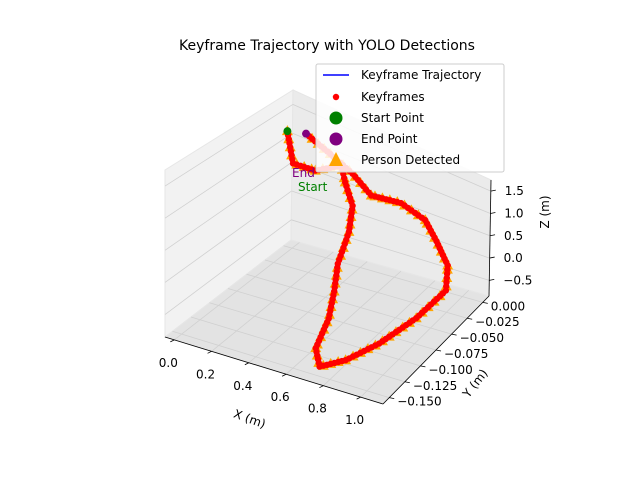 This screenshot has width=640, height=480. I want to click on y-tick-label: 0.000, so click(508, 306).